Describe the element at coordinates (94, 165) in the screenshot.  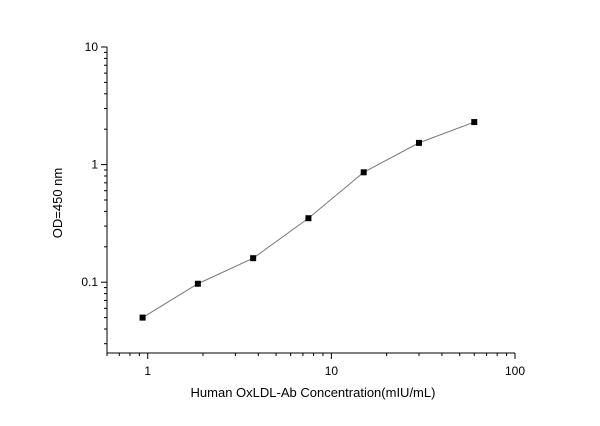
I see `y-tick-label: 1` at that location.